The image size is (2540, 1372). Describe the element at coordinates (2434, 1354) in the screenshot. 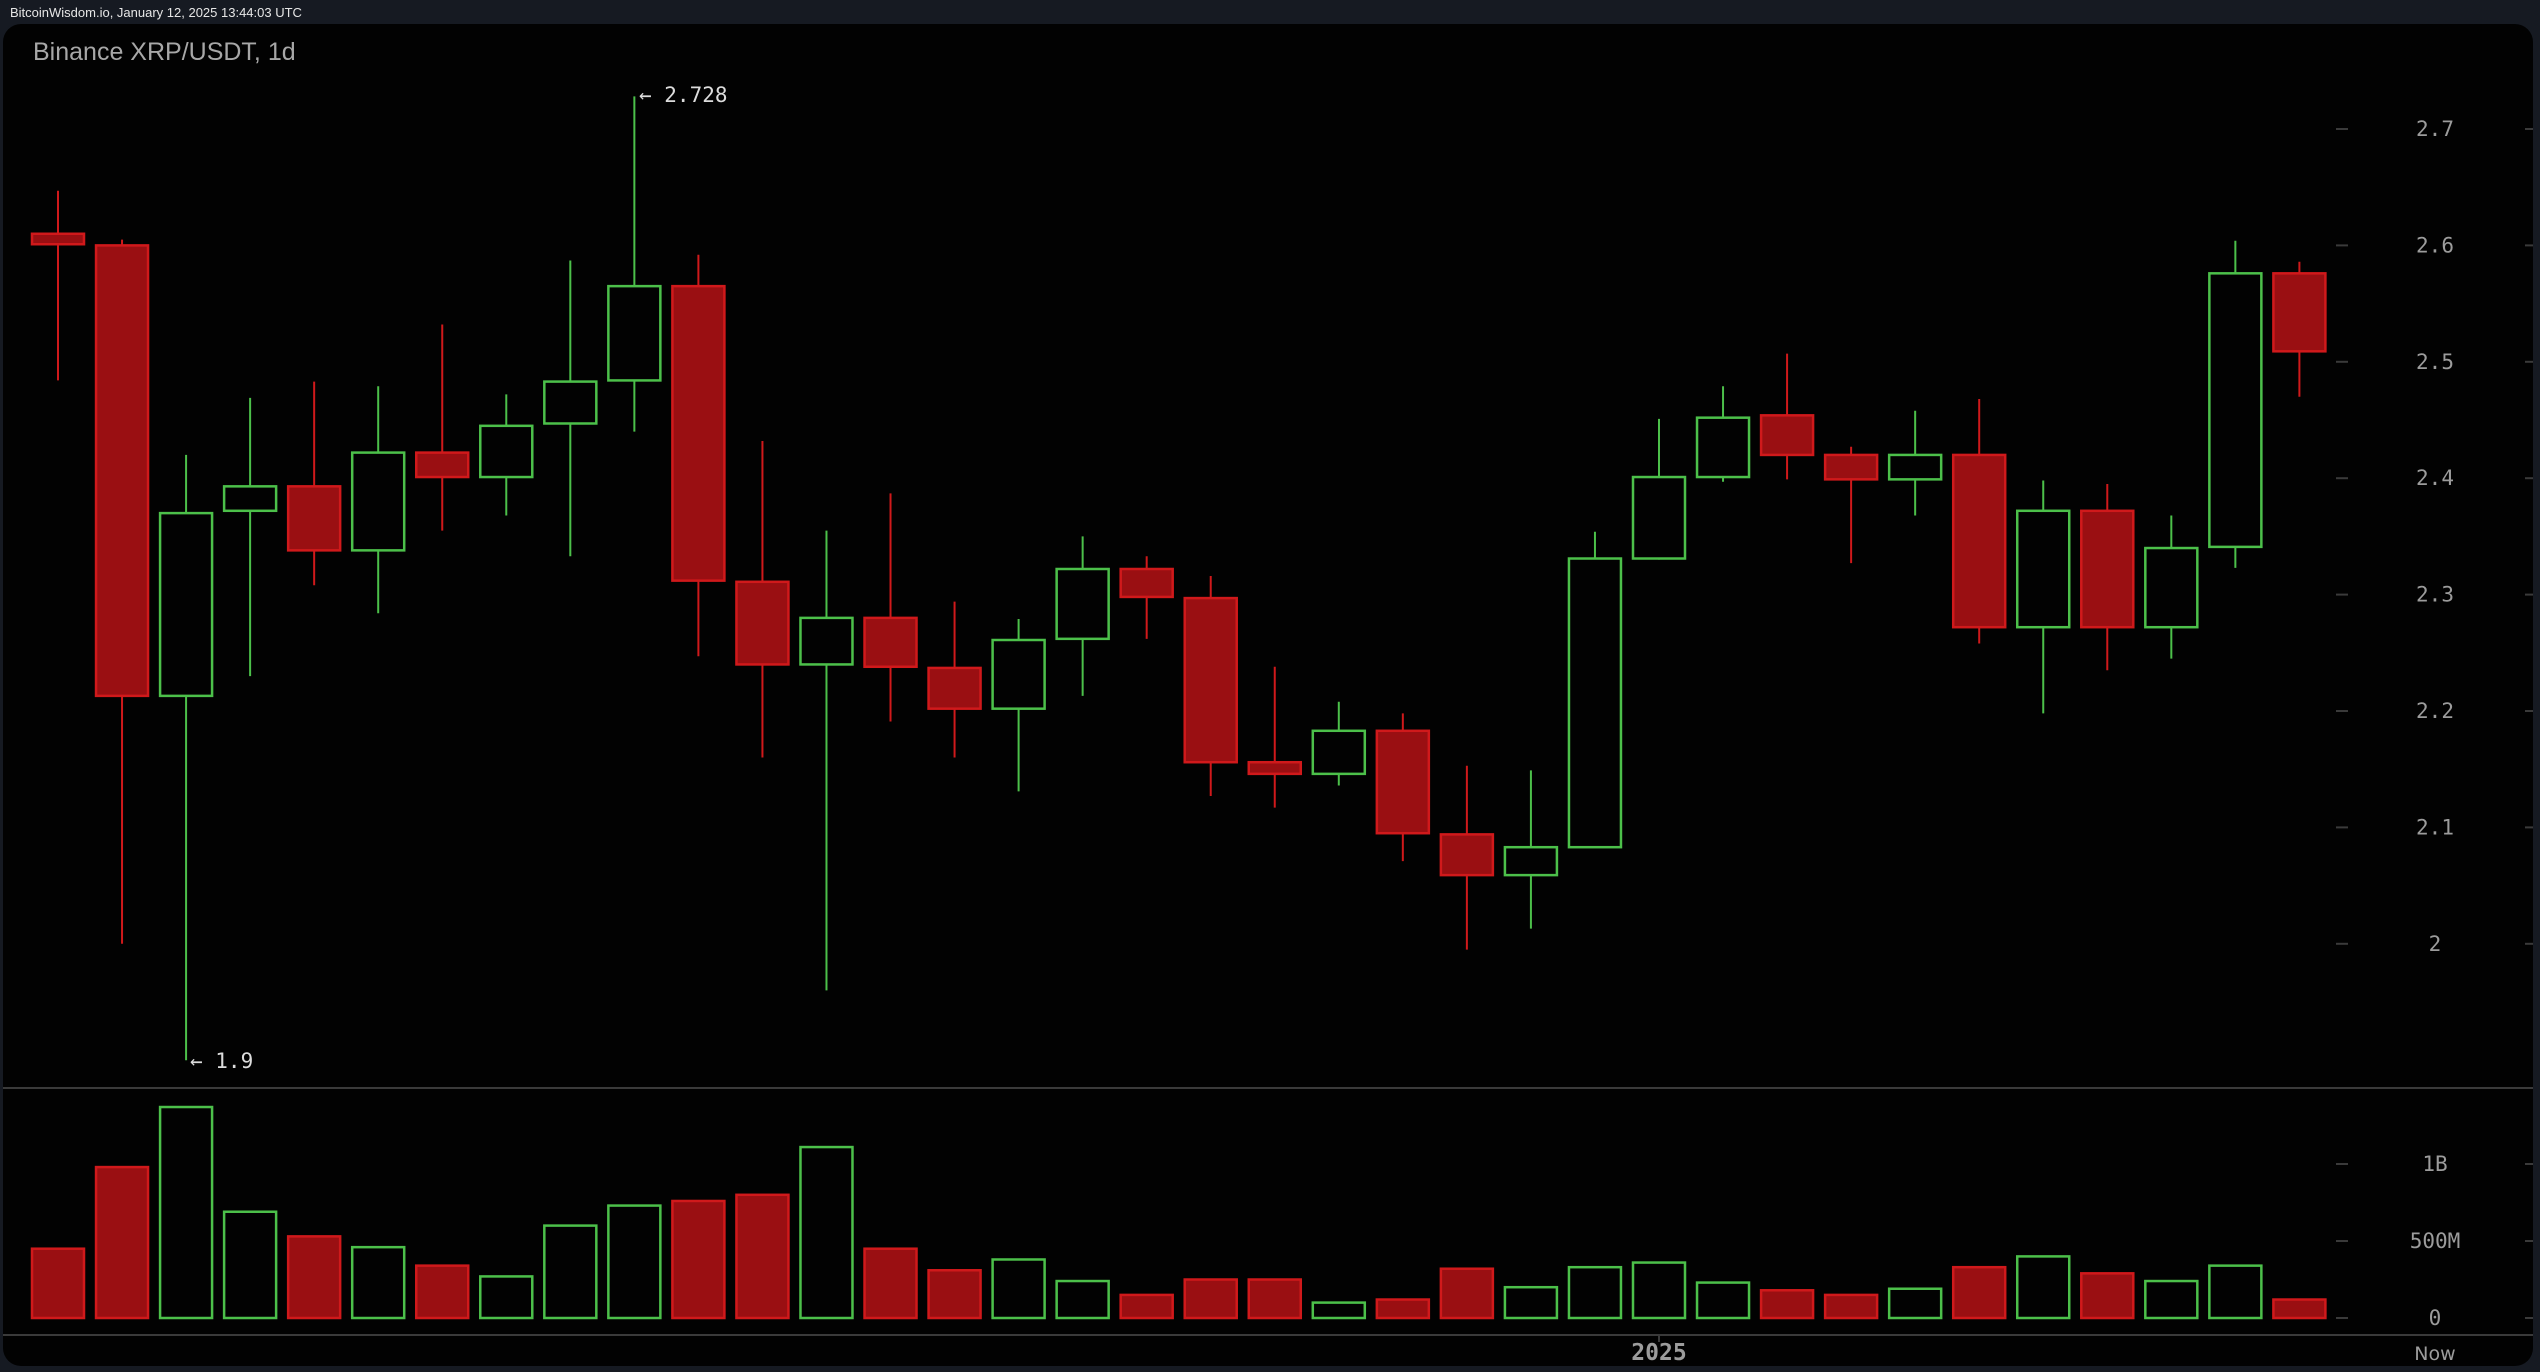

I see `x-label-now: Now` at that location.